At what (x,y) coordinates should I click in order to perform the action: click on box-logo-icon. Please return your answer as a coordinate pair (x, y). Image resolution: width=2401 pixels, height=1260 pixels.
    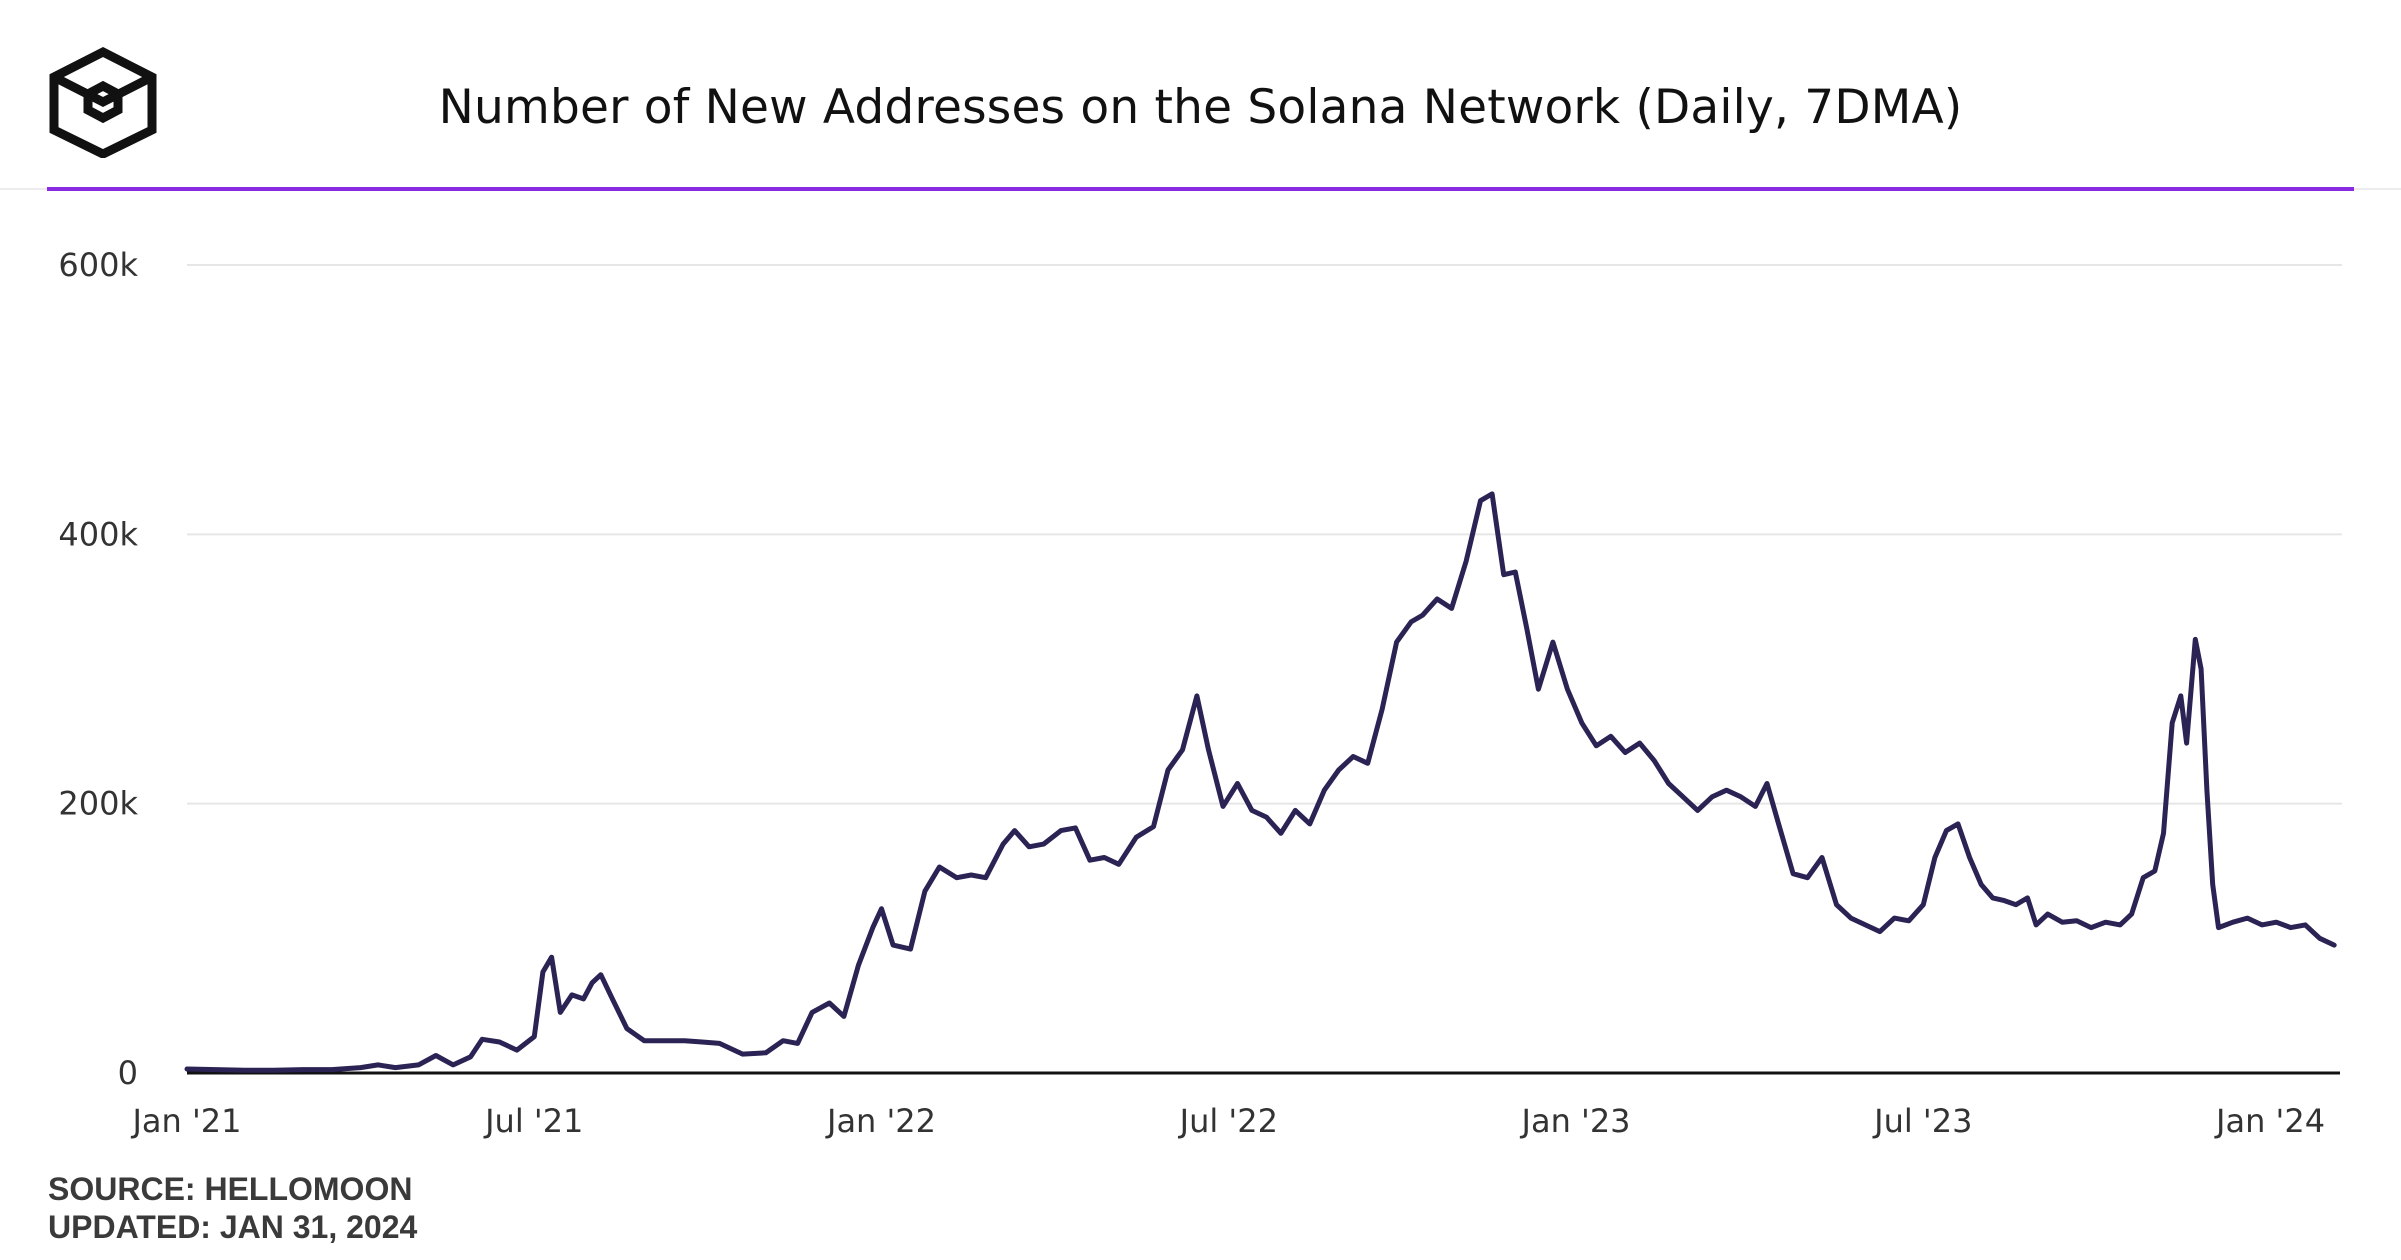
    Looking at the image, I should click on (103, 102).